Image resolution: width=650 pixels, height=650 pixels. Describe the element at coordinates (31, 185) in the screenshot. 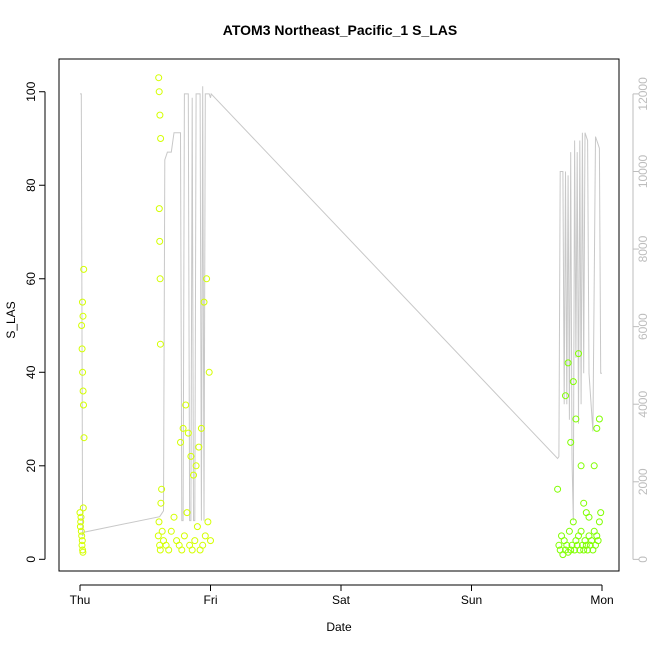

I see `y-tick-label: 80` at that location.